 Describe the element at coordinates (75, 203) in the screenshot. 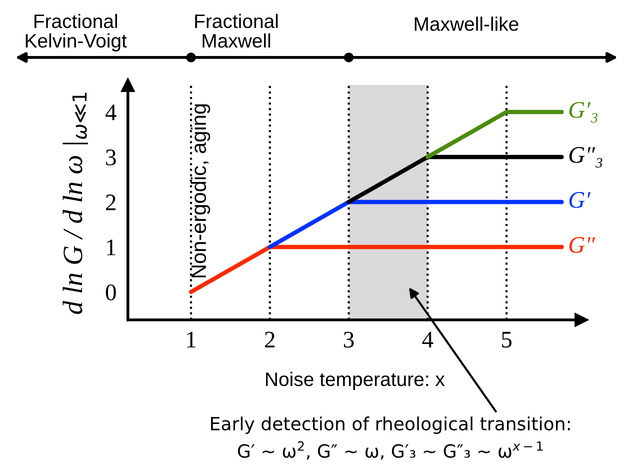

I see `y-axis-title: d ln G / d ln ω |$_{ω≪1}$` at that location.